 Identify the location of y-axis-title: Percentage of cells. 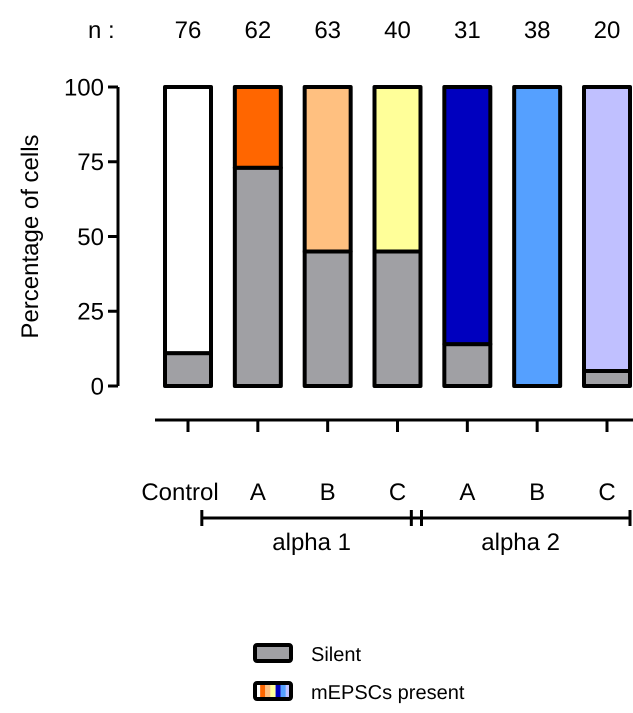
(30, 236).